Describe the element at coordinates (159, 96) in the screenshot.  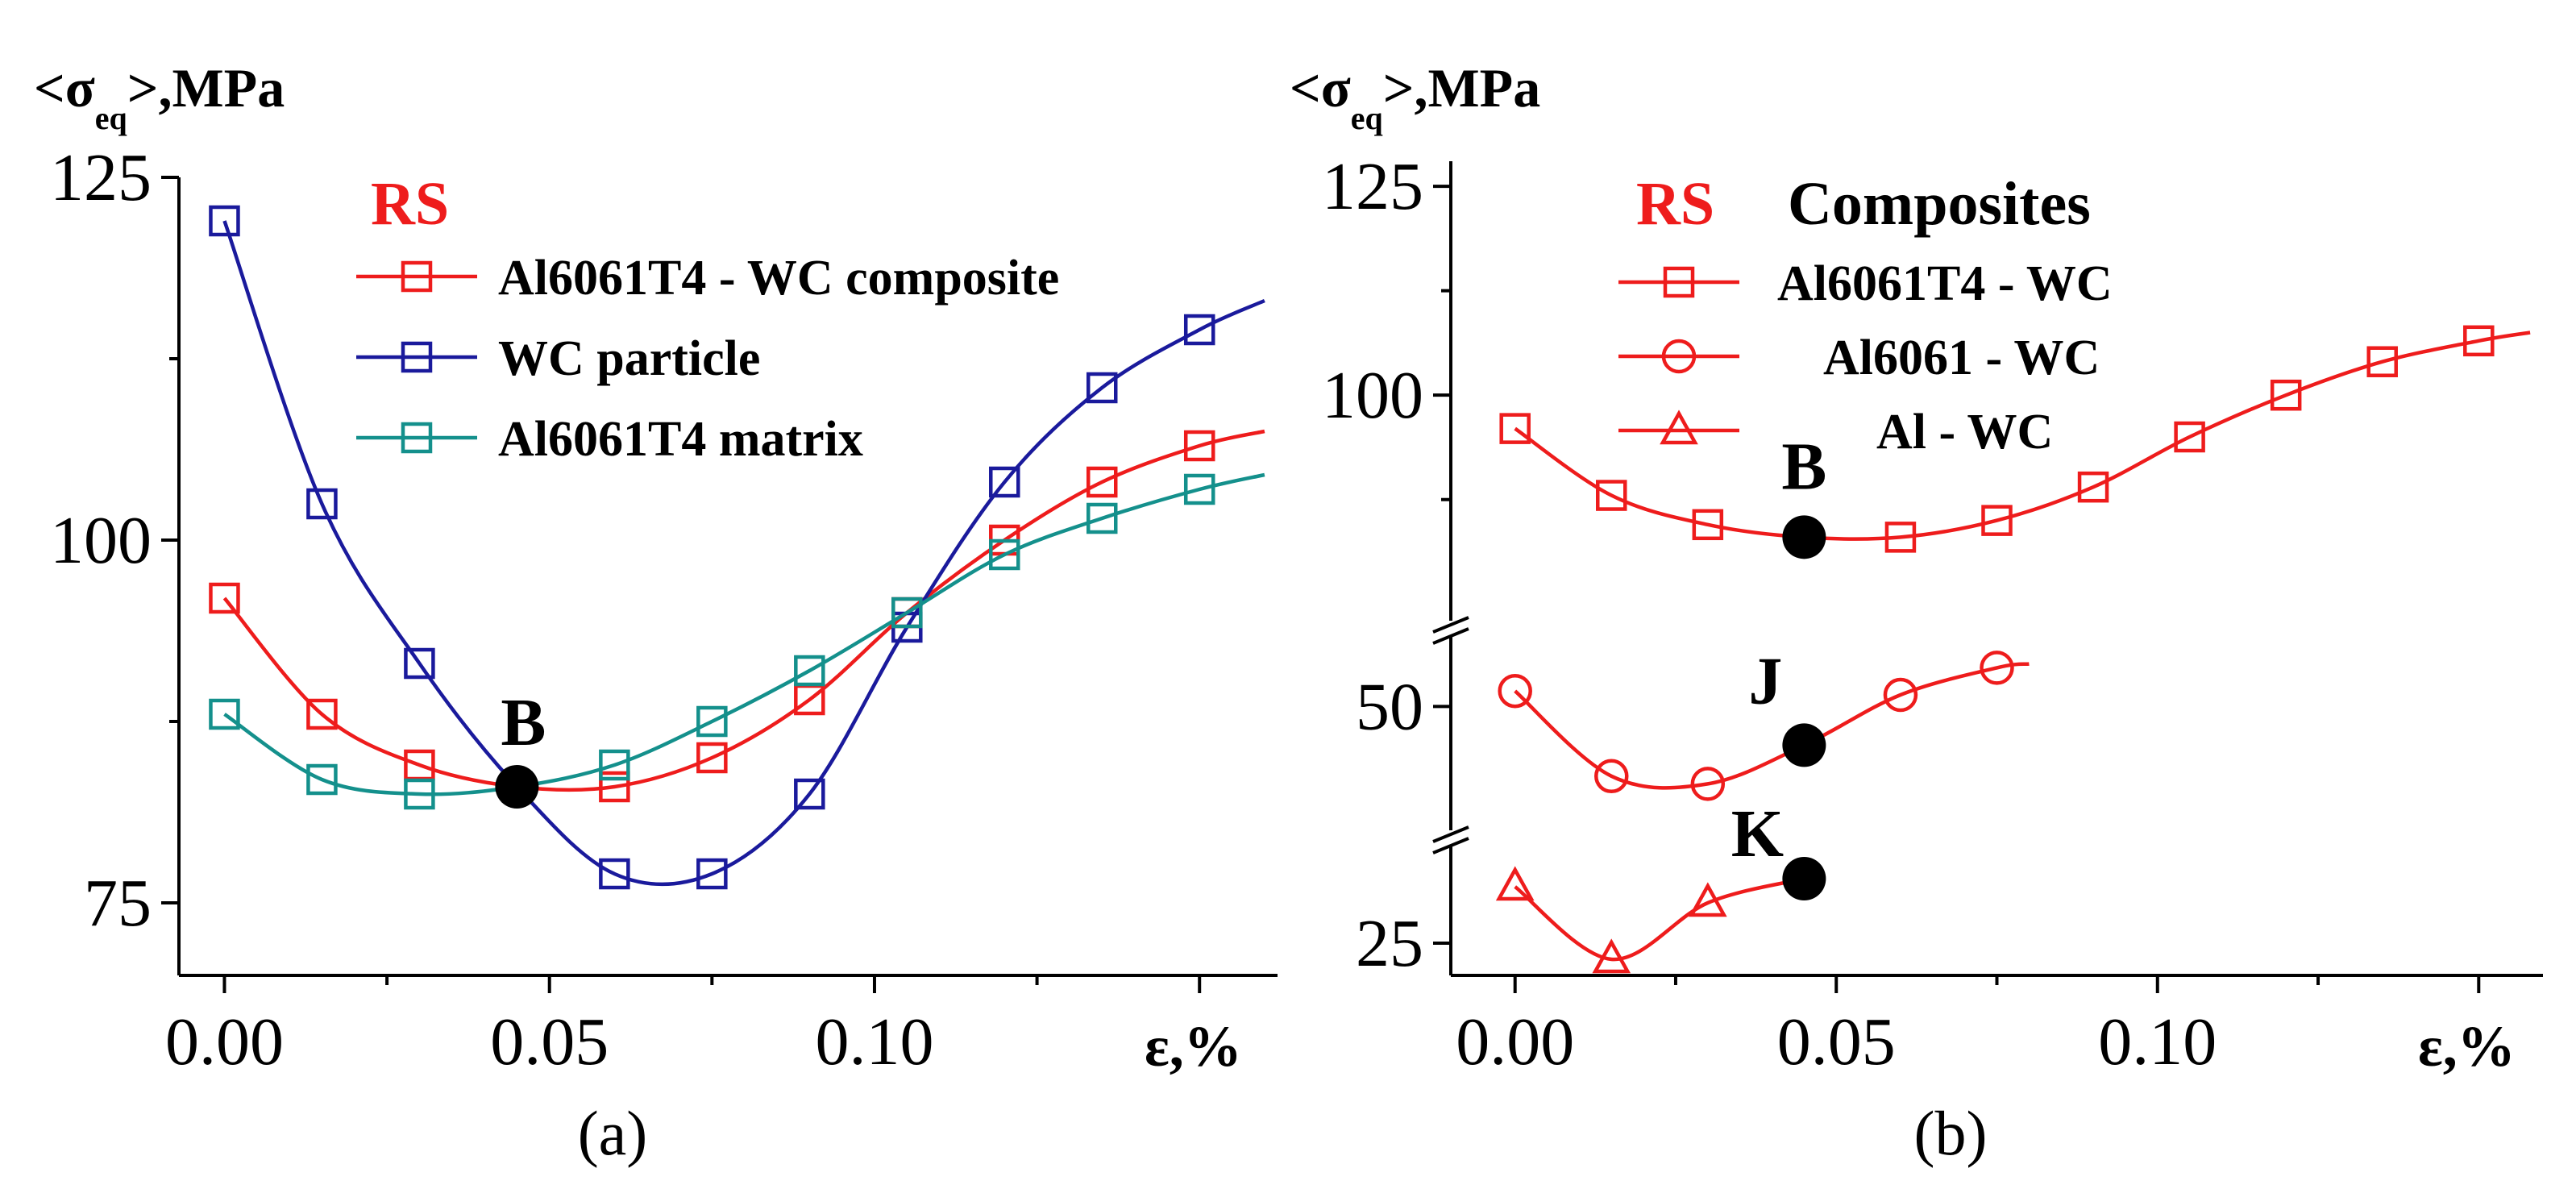
I see `panel-a-ylabel: <σeq>,MPa` at that location.